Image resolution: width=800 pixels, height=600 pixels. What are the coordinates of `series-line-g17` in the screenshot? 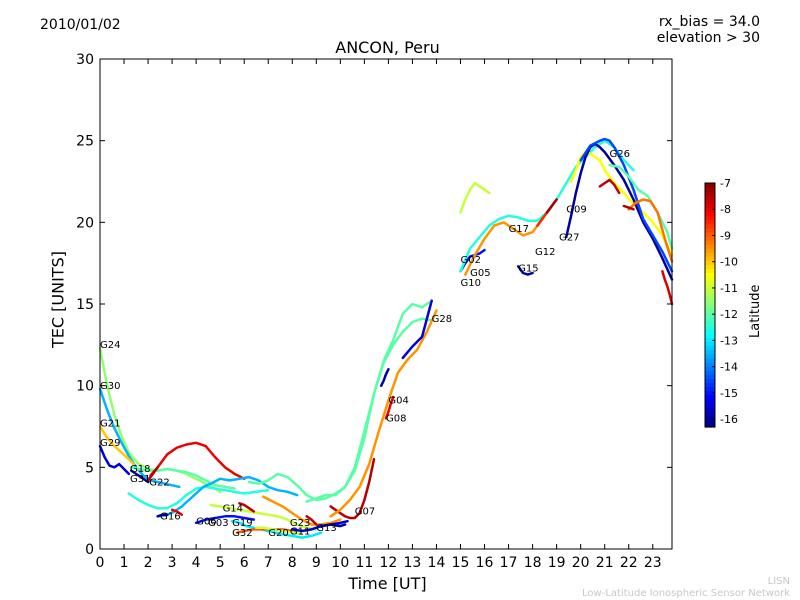 It's located at (504, 246).